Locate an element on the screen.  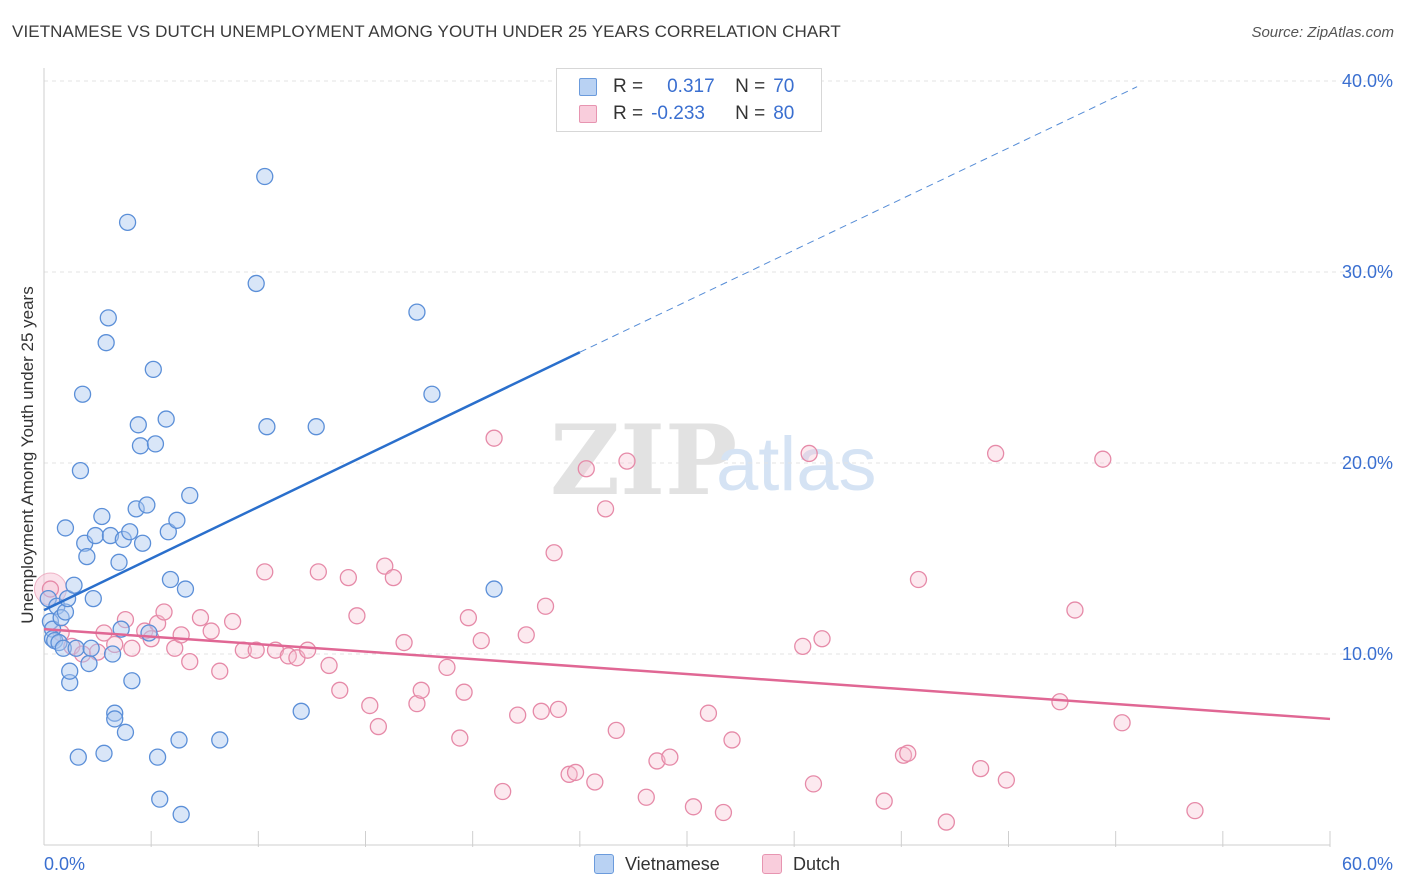
legend: R = 0.317 N = 70 R = -0.233 N = 80 is located at coordinates (689, 100).